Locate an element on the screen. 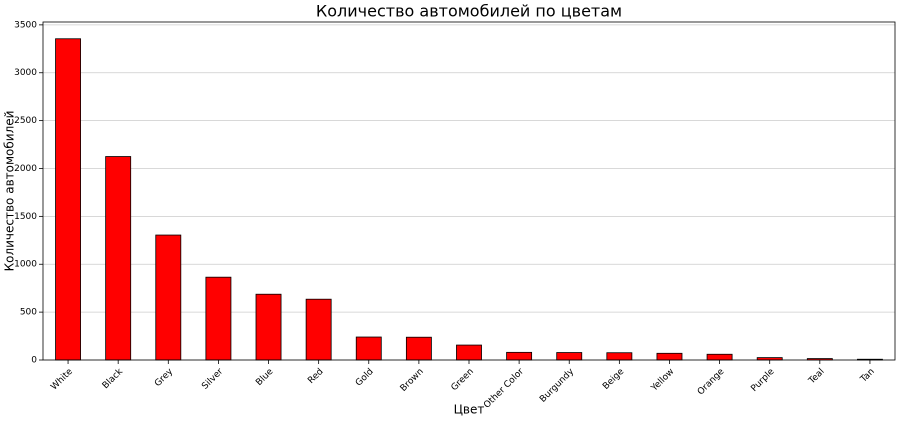 This screenshot has width=900, height=421. x-tick-label: Tan is located at coordinates (867, 376).